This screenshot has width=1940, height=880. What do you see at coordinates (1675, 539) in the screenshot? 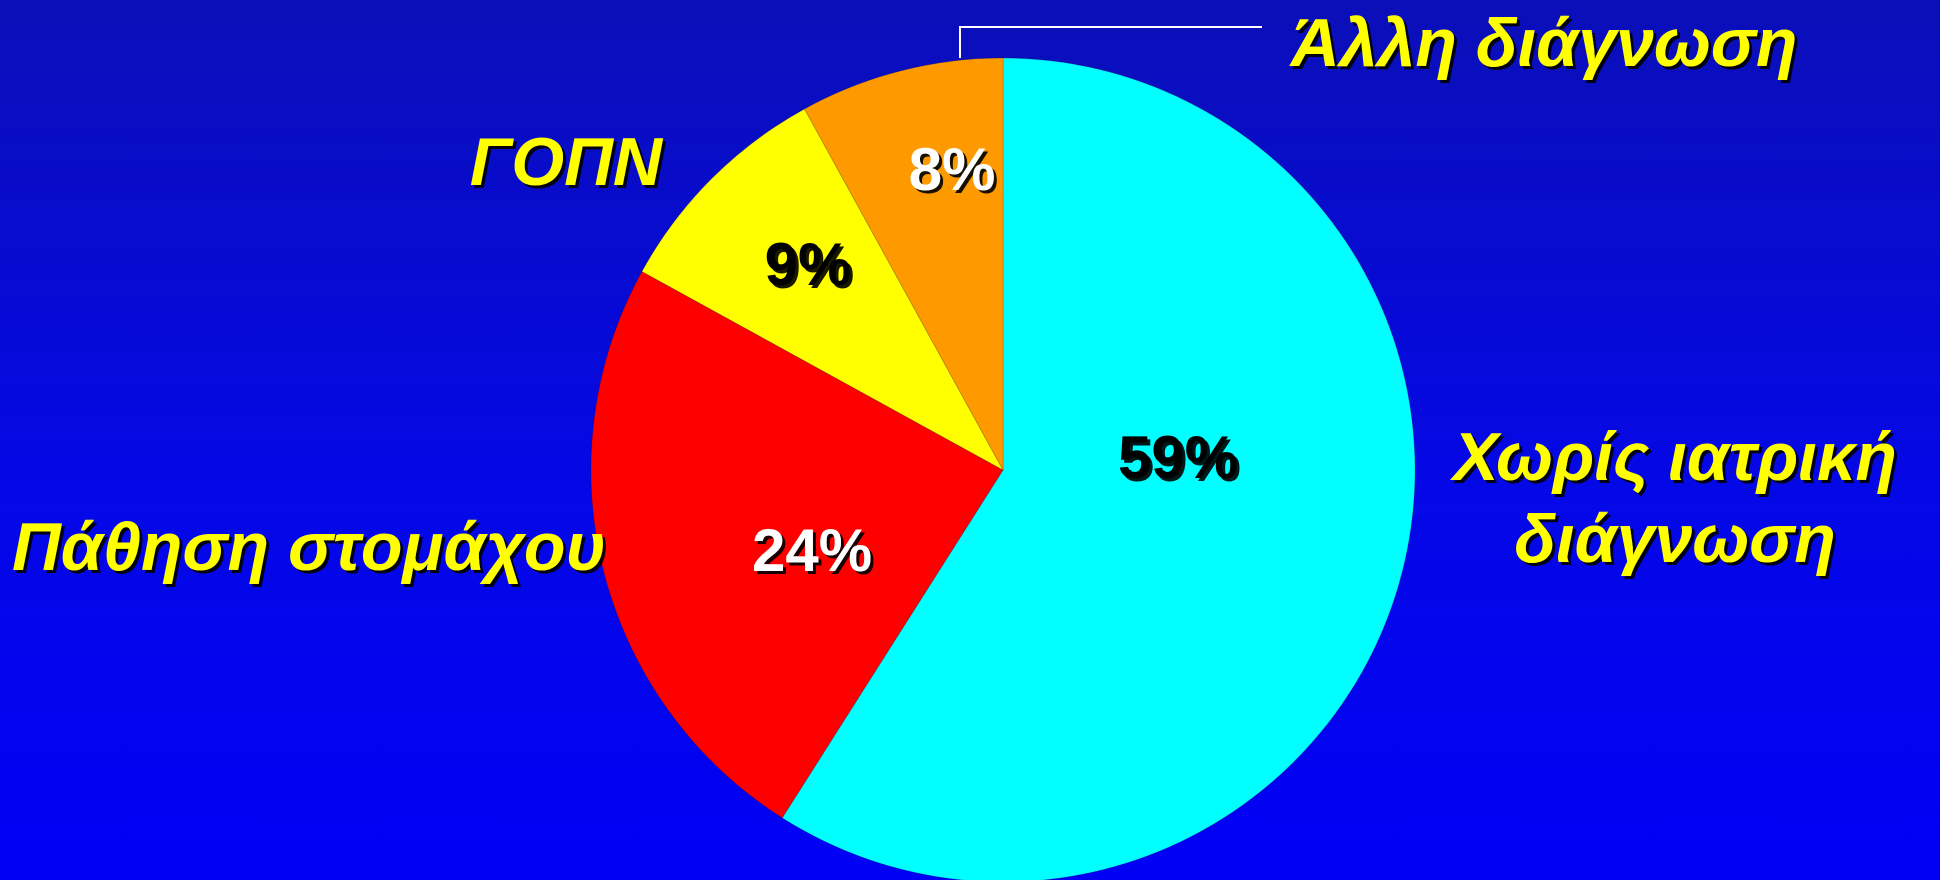
I see `category-label-line: διάγνωση` at bounding box center [1675, 539].